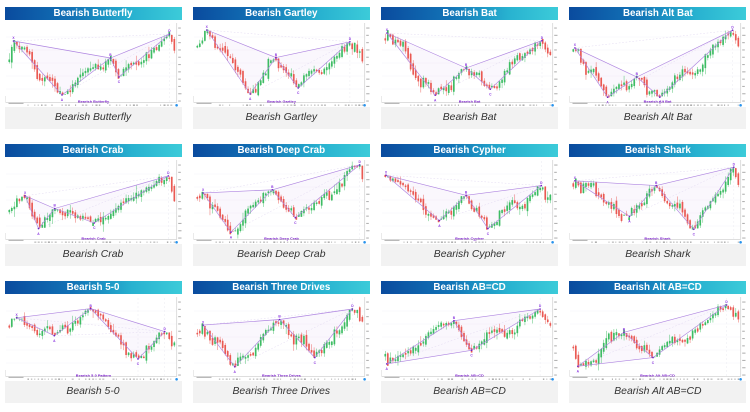 This screenshot has width=750, height=412. Describe the element at coordinates (469, 238) in the screenshot. I see `svg-text: Bearish Cypher` at that location.